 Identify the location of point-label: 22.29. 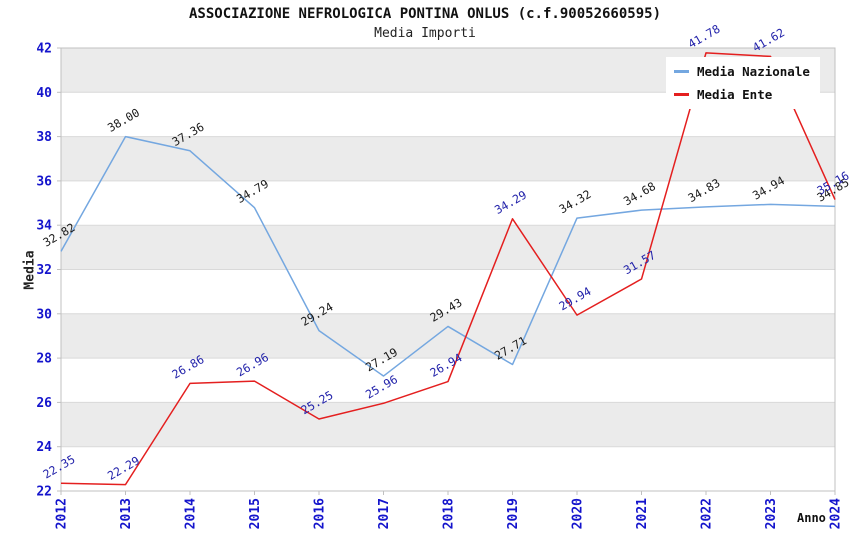
(123, 467).